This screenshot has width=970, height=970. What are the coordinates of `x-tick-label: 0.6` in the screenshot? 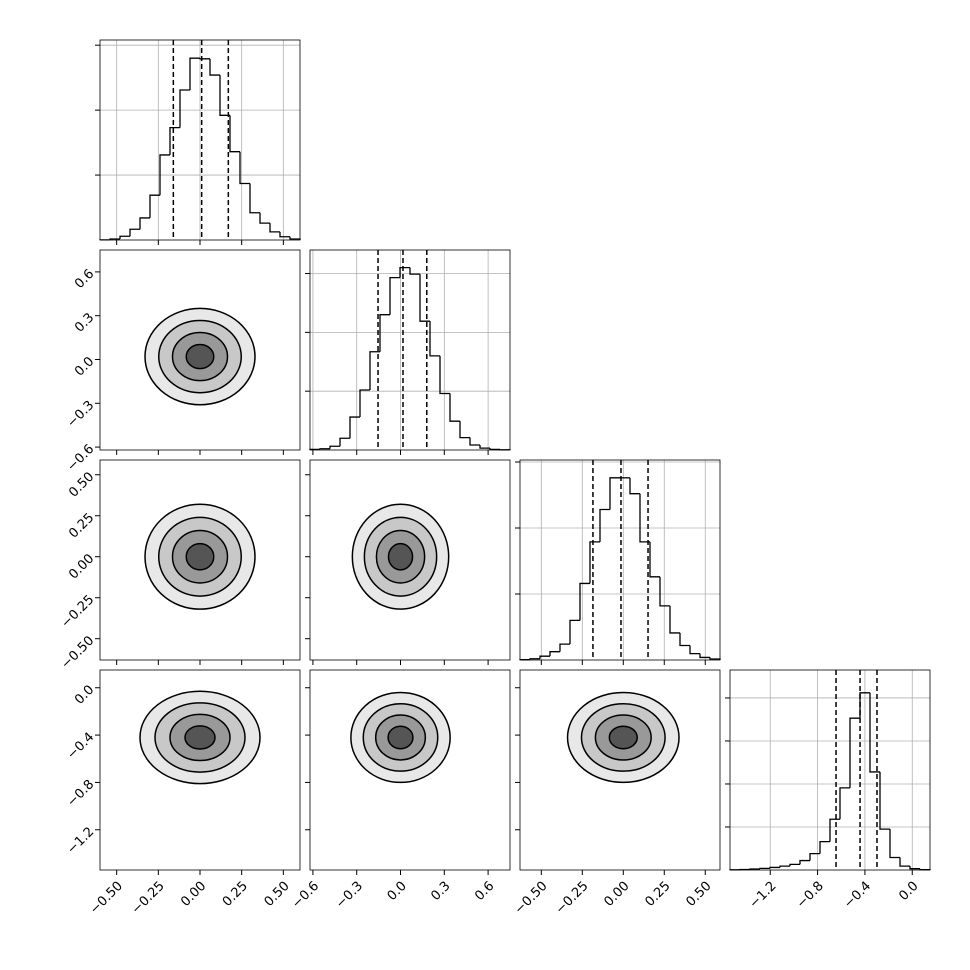 It's located at (484, 891).